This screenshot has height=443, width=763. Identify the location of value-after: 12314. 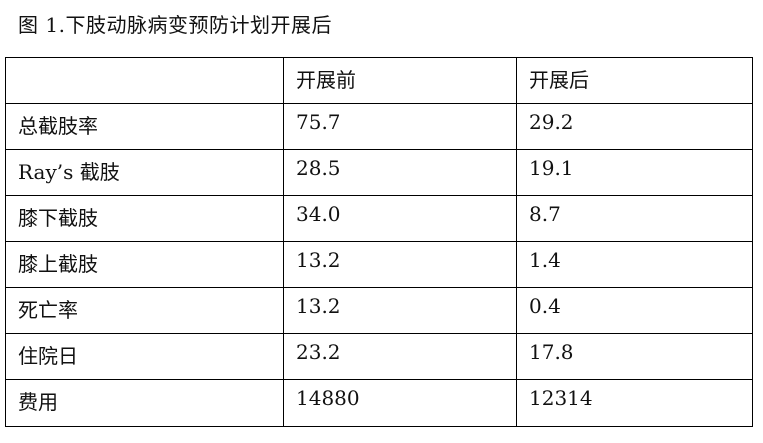
(634, 403).